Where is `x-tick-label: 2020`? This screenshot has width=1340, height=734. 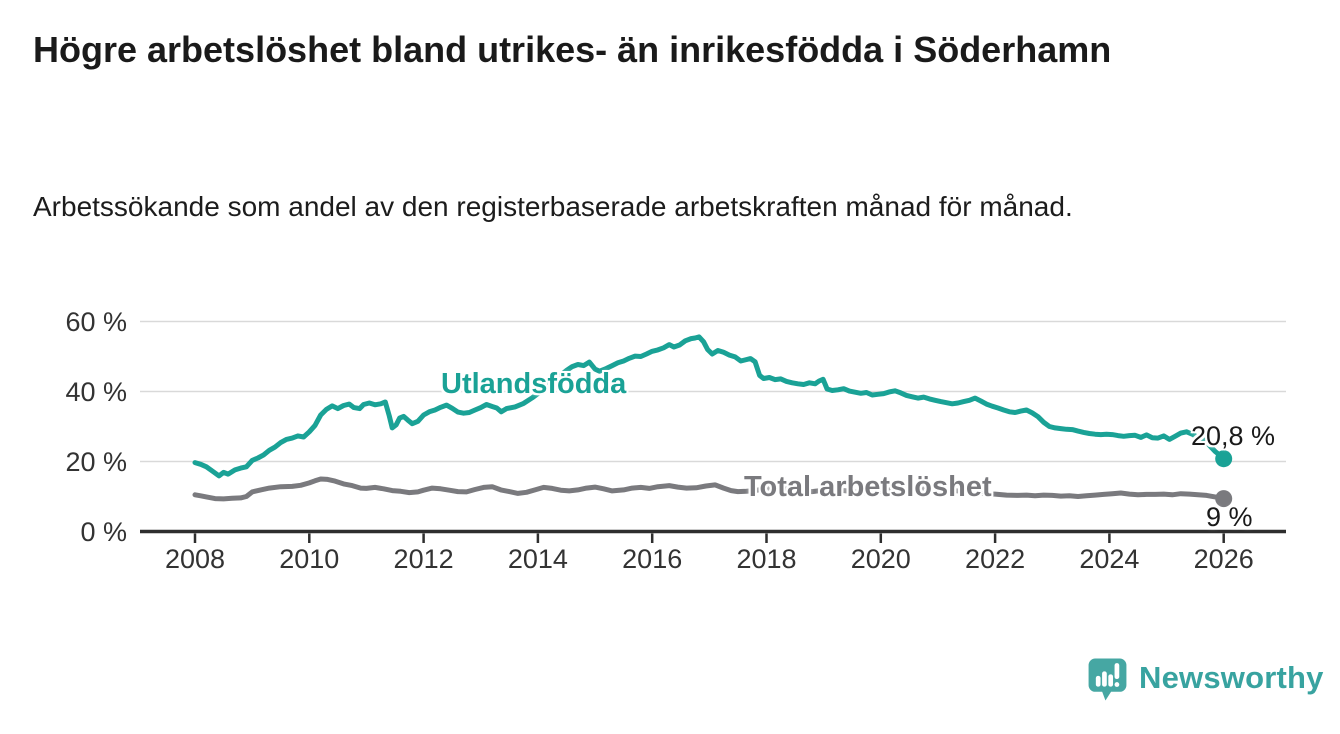
x-tick-label: 2020 is located at coordinates (881, 559).